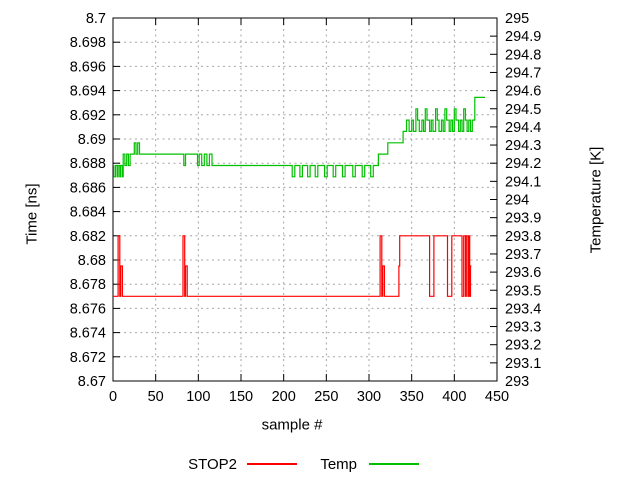 The height and width of the screenshot is (480, 640). What do you see at coordinates (338, 464) in the screenshot?
I see `legend-label-temp: Temp` at bounding box center [338, 464].